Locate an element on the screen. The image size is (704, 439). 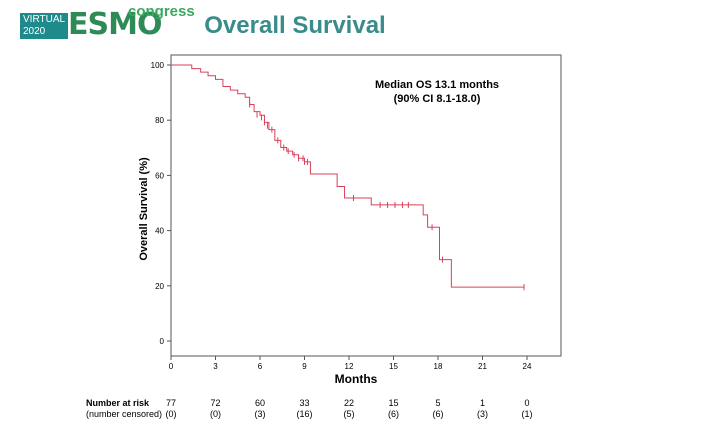
logo-line1: VIRTUAL is located at coordinates (44, 19).